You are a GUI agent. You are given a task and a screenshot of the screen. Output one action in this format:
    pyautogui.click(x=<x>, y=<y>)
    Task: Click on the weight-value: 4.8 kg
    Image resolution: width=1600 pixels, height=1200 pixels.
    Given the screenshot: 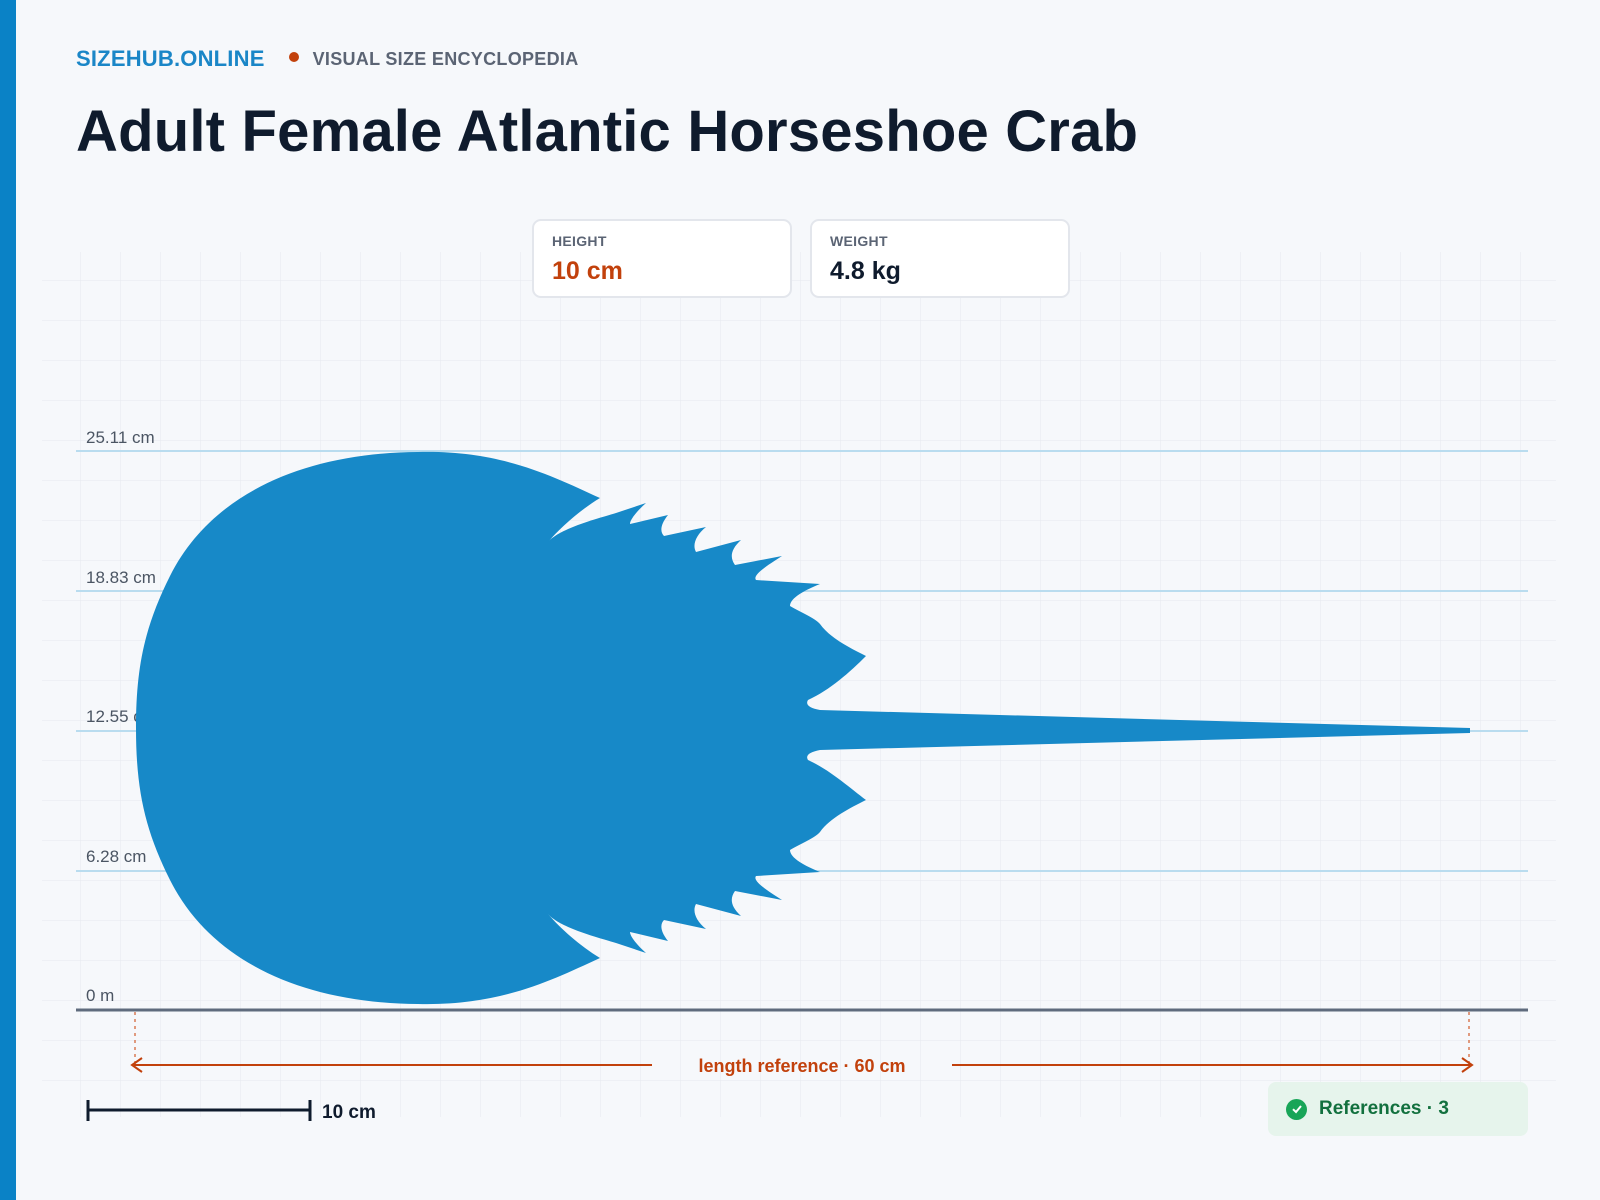 What is the action you would take?
    pyautogui.click(x=865, y=271)
    